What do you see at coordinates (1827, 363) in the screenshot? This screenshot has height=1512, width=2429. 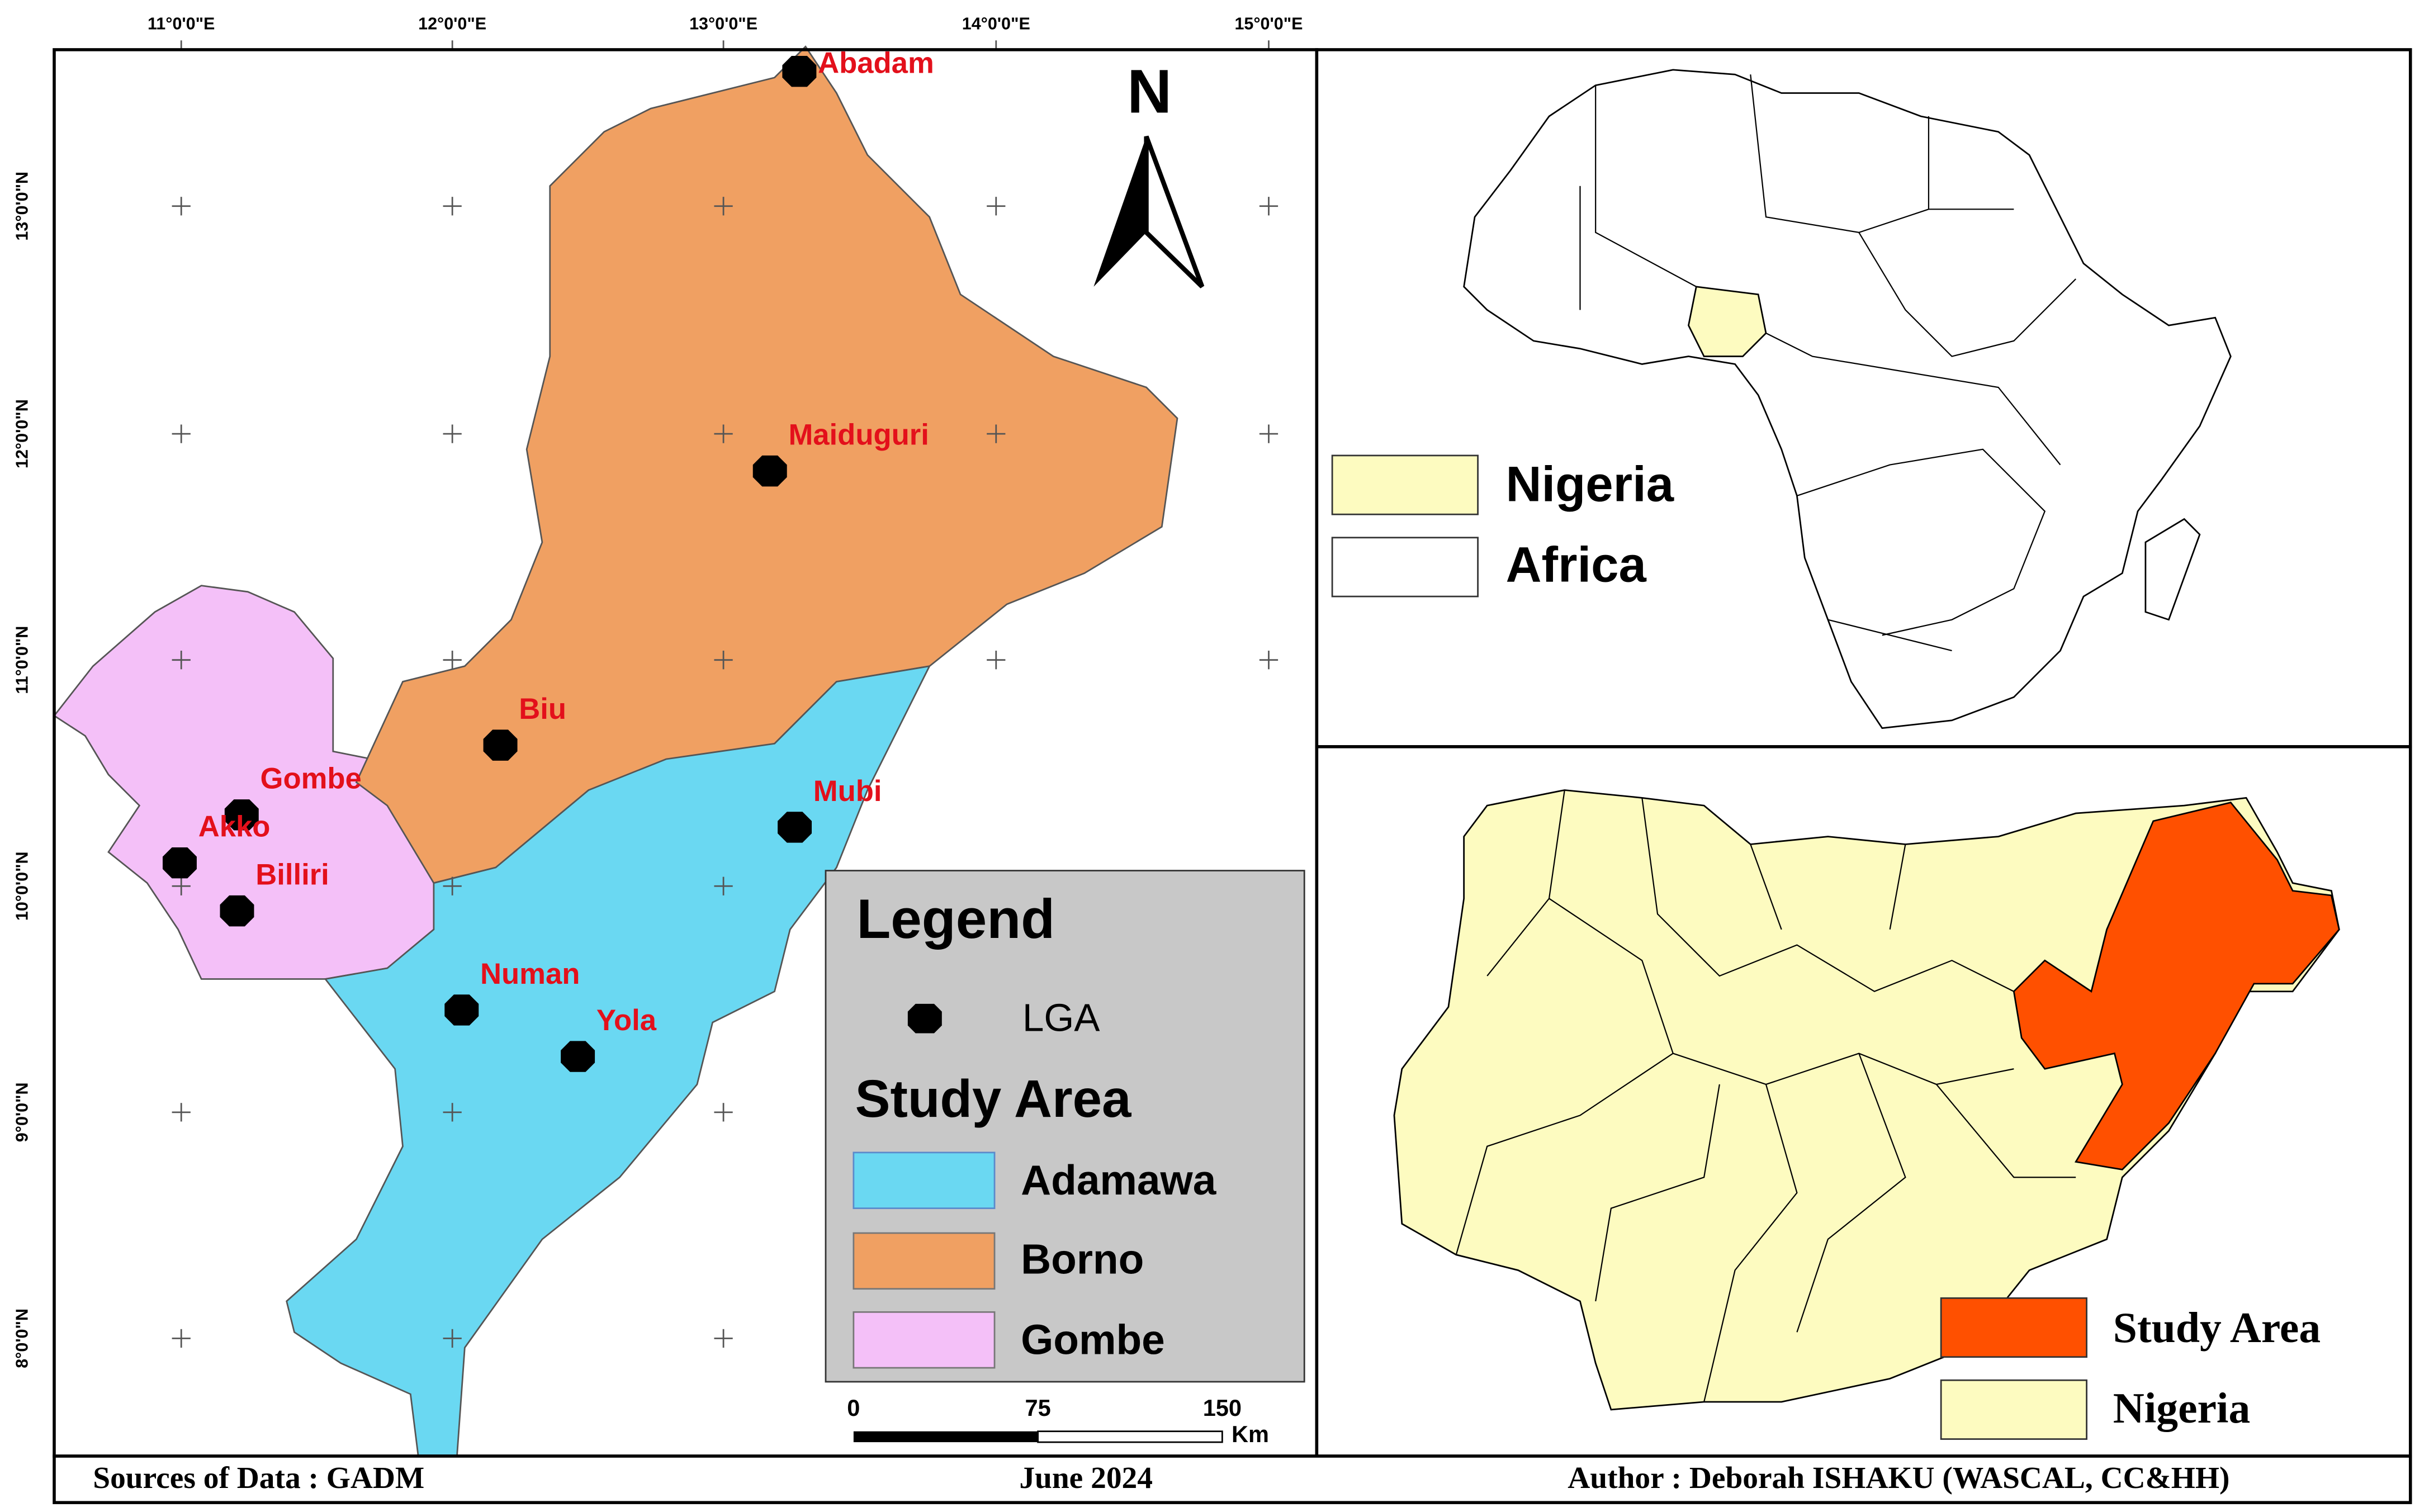 I see `country-borders` at bounding box center [1827, 363].